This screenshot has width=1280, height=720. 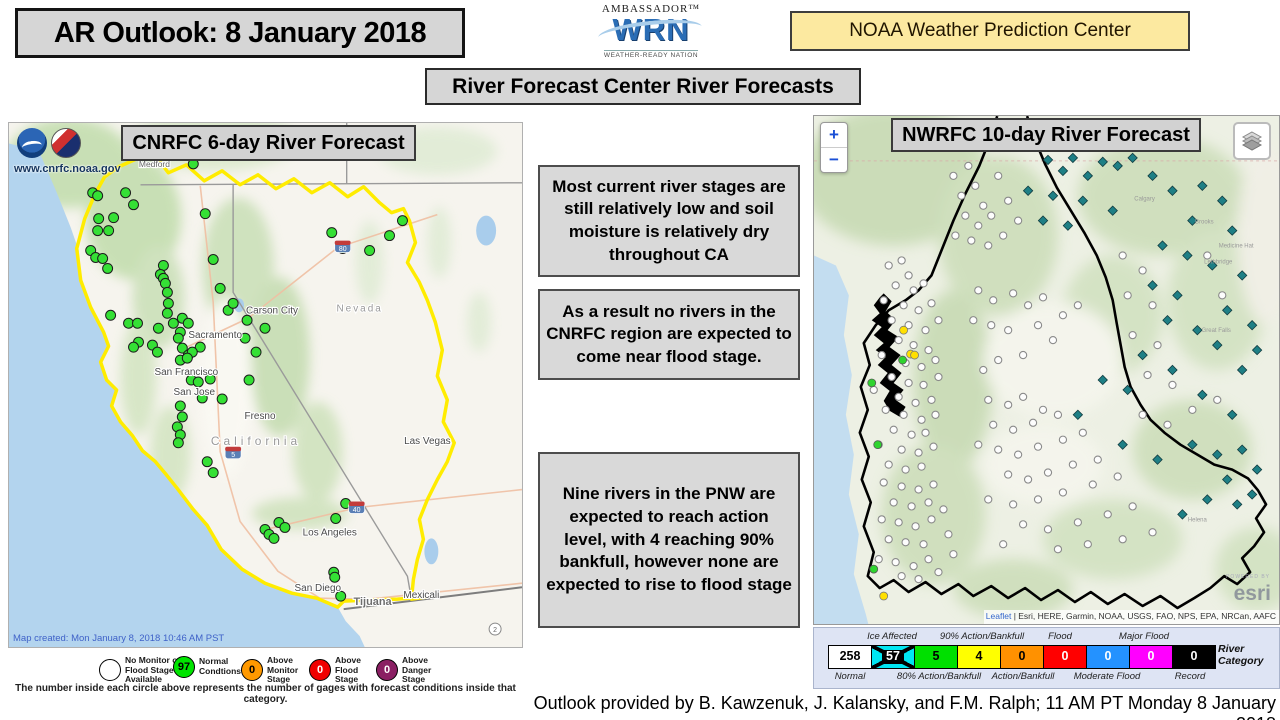 I want to click on svg-text: Calgary, so click(x=1144, y=200).